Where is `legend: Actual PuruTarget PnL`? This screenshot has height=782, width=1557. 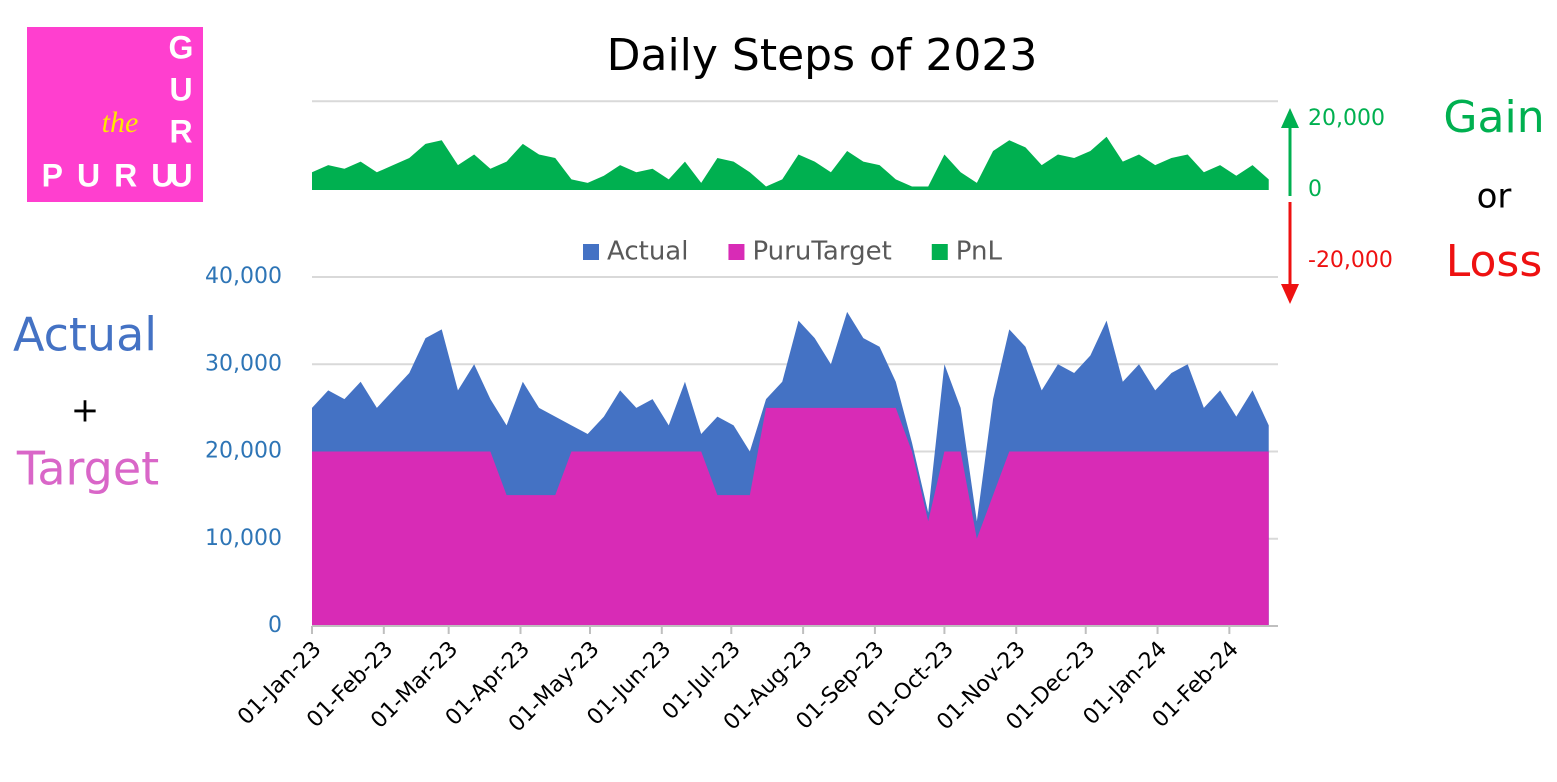 legend: Actual PuruTarget PnL is located at coordinates (814, 252).